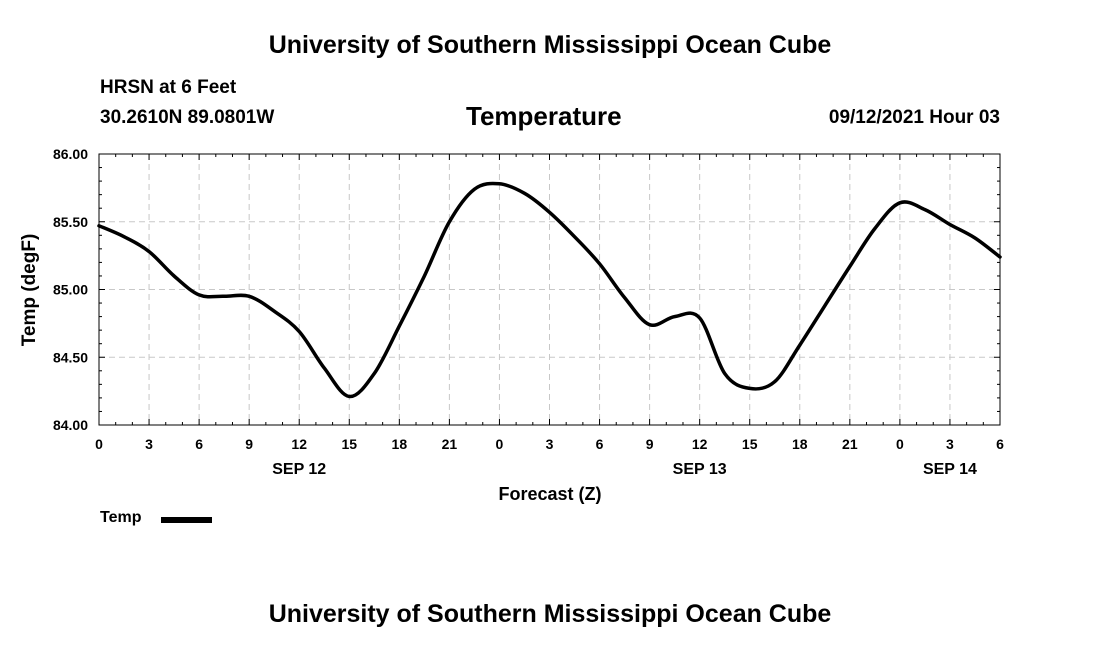 This screenshot has width=1100, height=650. Describe the element at coordinates (950, 469) in the screenshot. I see `day-label: SEP 14` at that location.